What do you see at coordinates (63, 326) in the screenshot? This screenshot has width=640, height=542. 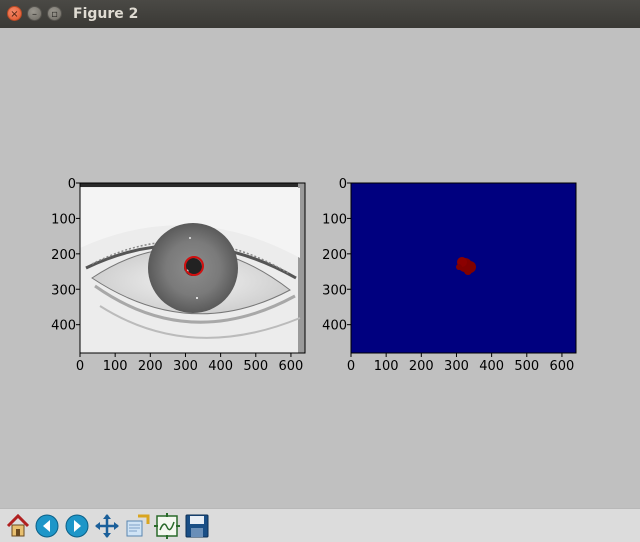 I see `left-ytick-label: 400` at bounding box center [63, 326].